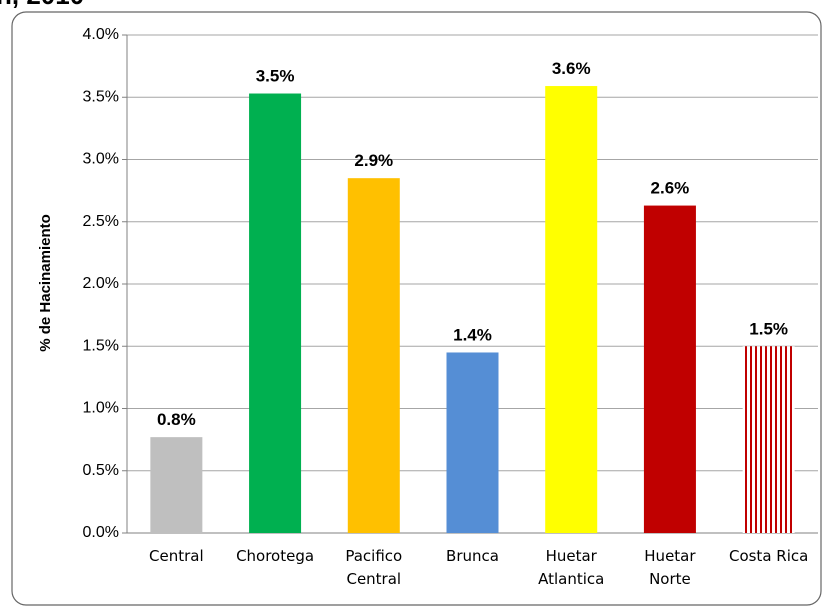 This screenshot has width=827, height=611. What do you see at coordinates (101, 408) in the screenshot?
I see `y-tick-label: 1.0%` at bounding box center [101, 408].